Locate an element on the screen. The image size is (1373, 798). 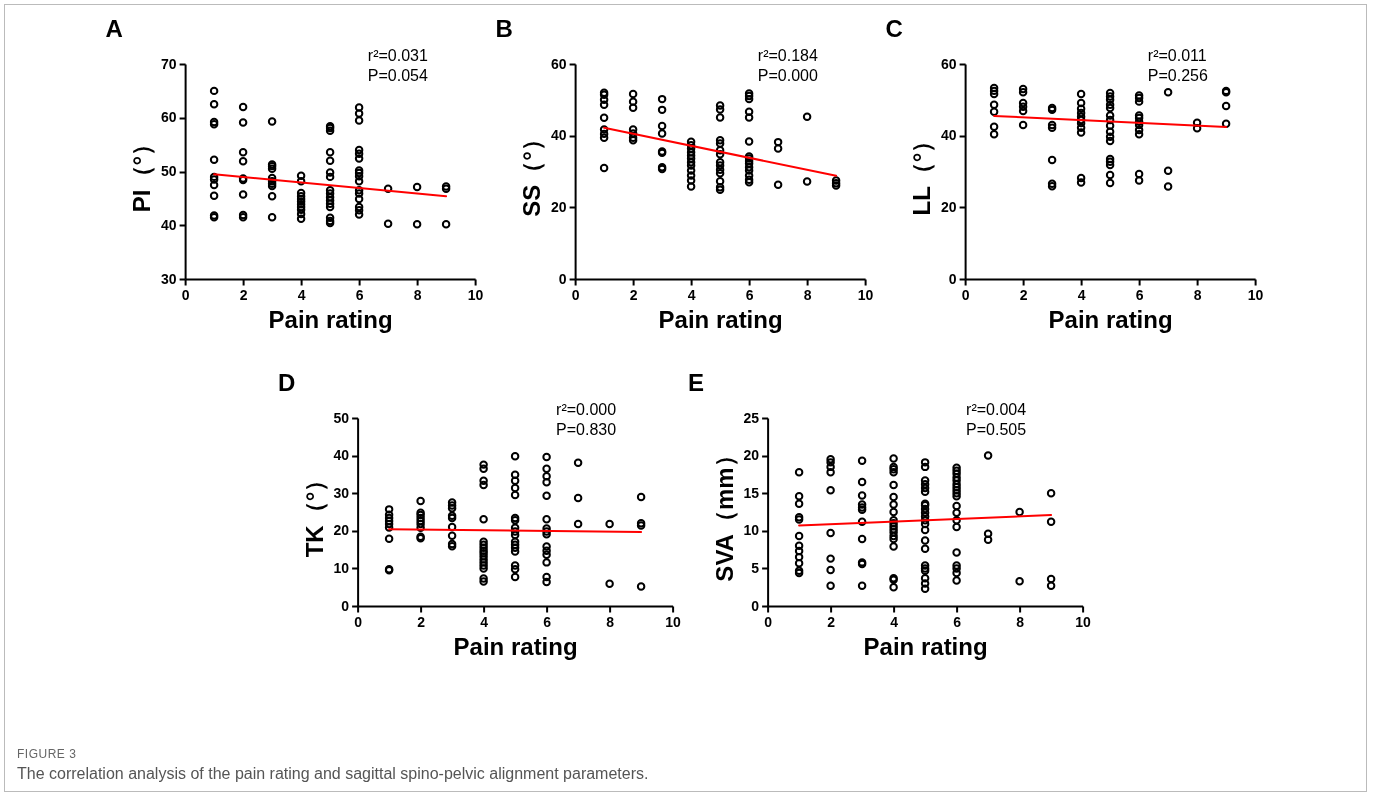
y-tick-label: 25 is located at coordinates (751, 417).